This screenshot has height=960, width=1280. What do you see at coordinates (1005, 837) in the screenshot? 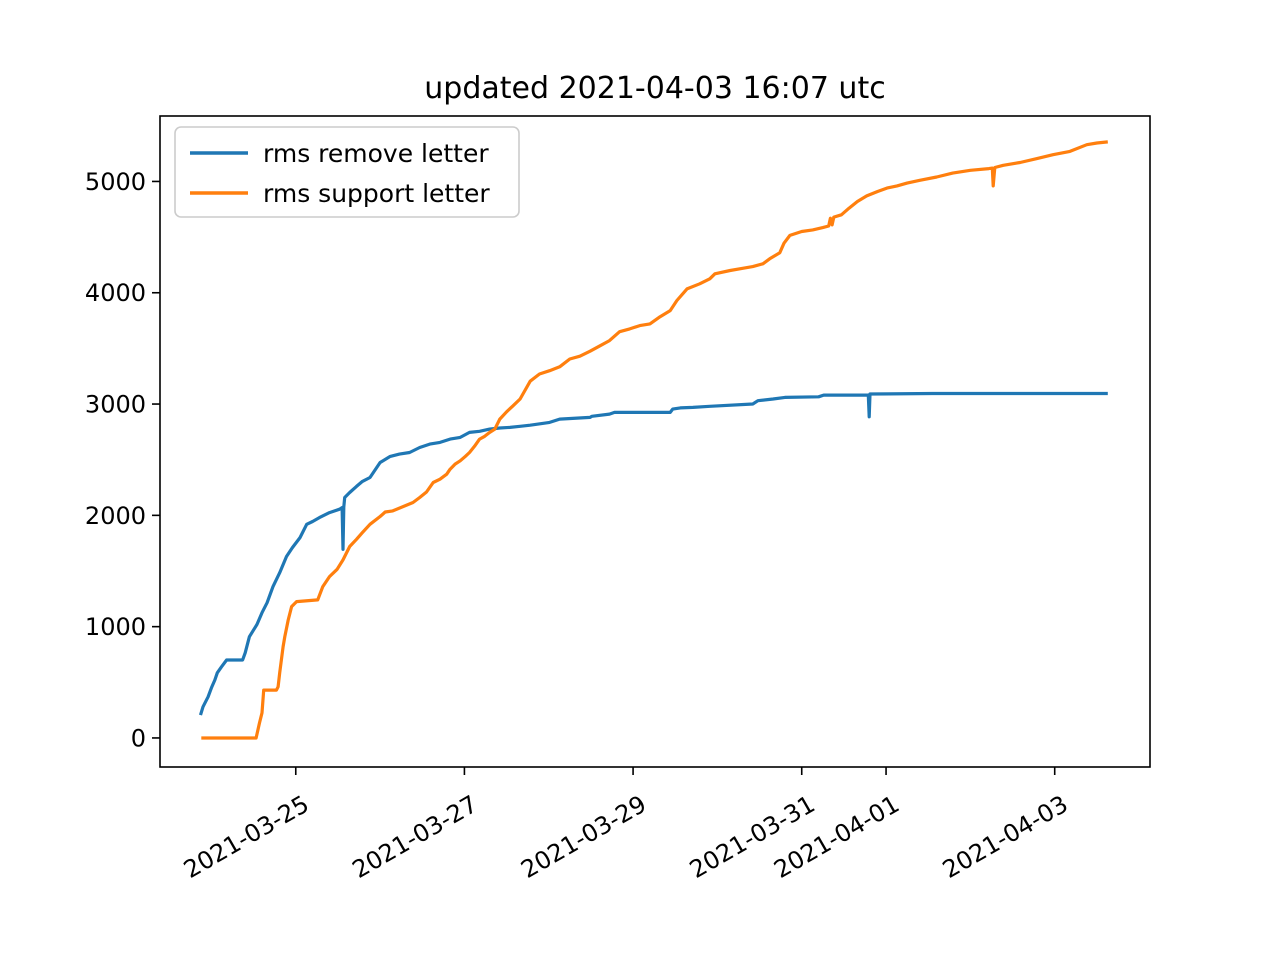
I see `x-axis-tick-label: 2021-04-03` at bounding box center [1005, 837].